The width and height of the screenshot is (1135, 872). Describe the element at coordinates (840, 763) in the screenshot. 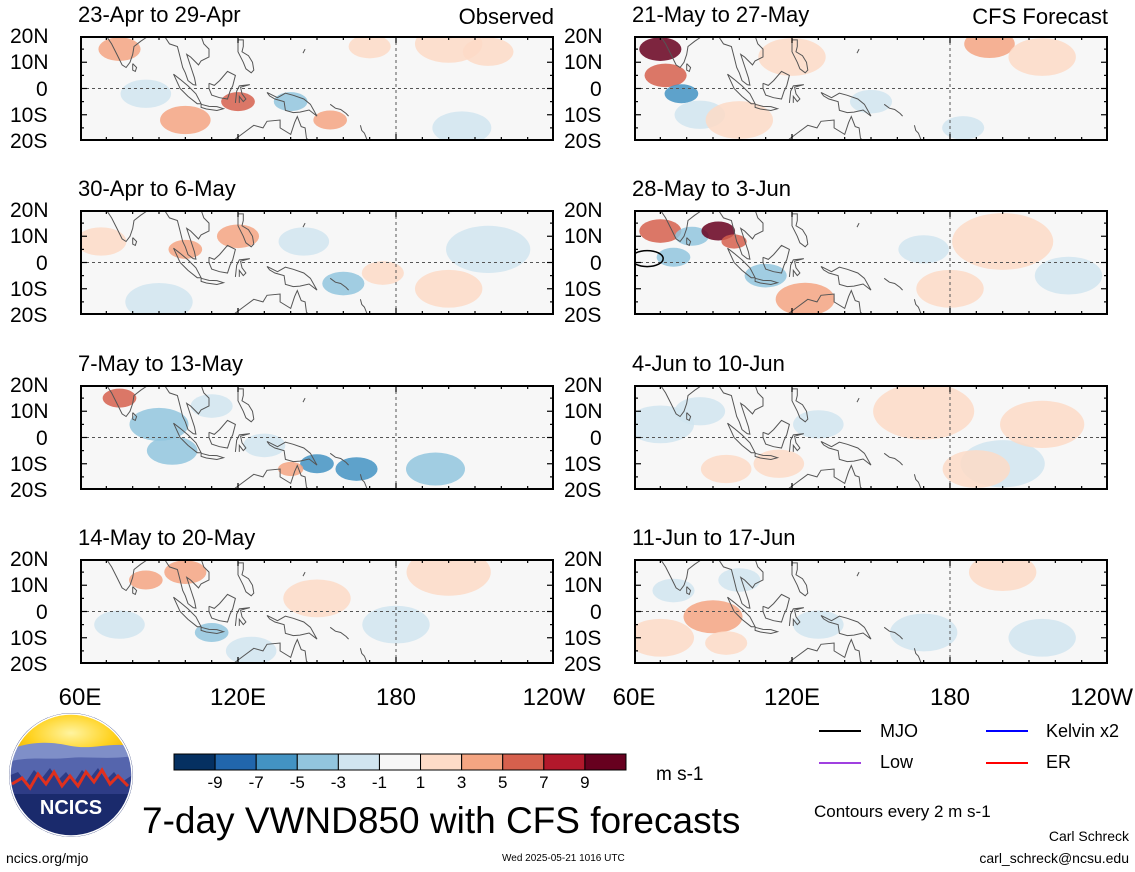

I see `legend-swatch-low` at that location.